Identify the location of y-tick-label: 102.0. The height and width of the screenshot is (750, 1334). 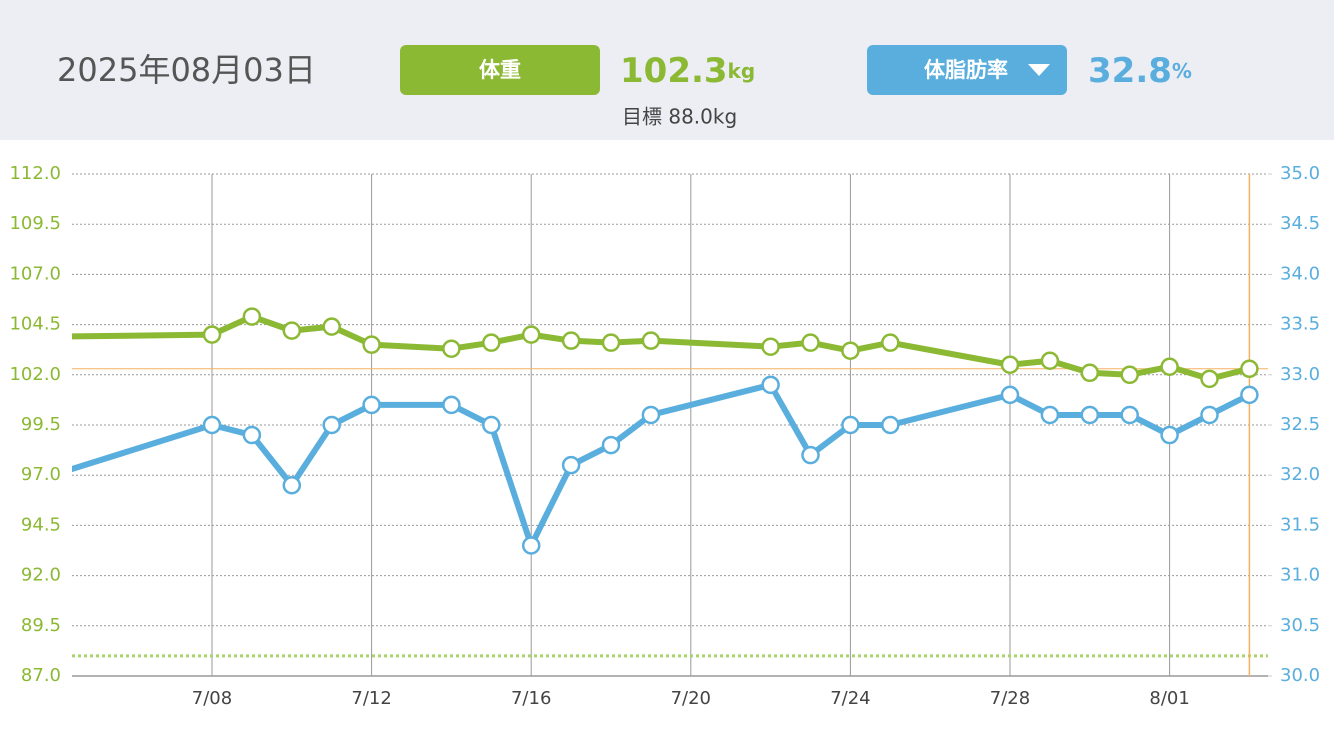
(35, 374).